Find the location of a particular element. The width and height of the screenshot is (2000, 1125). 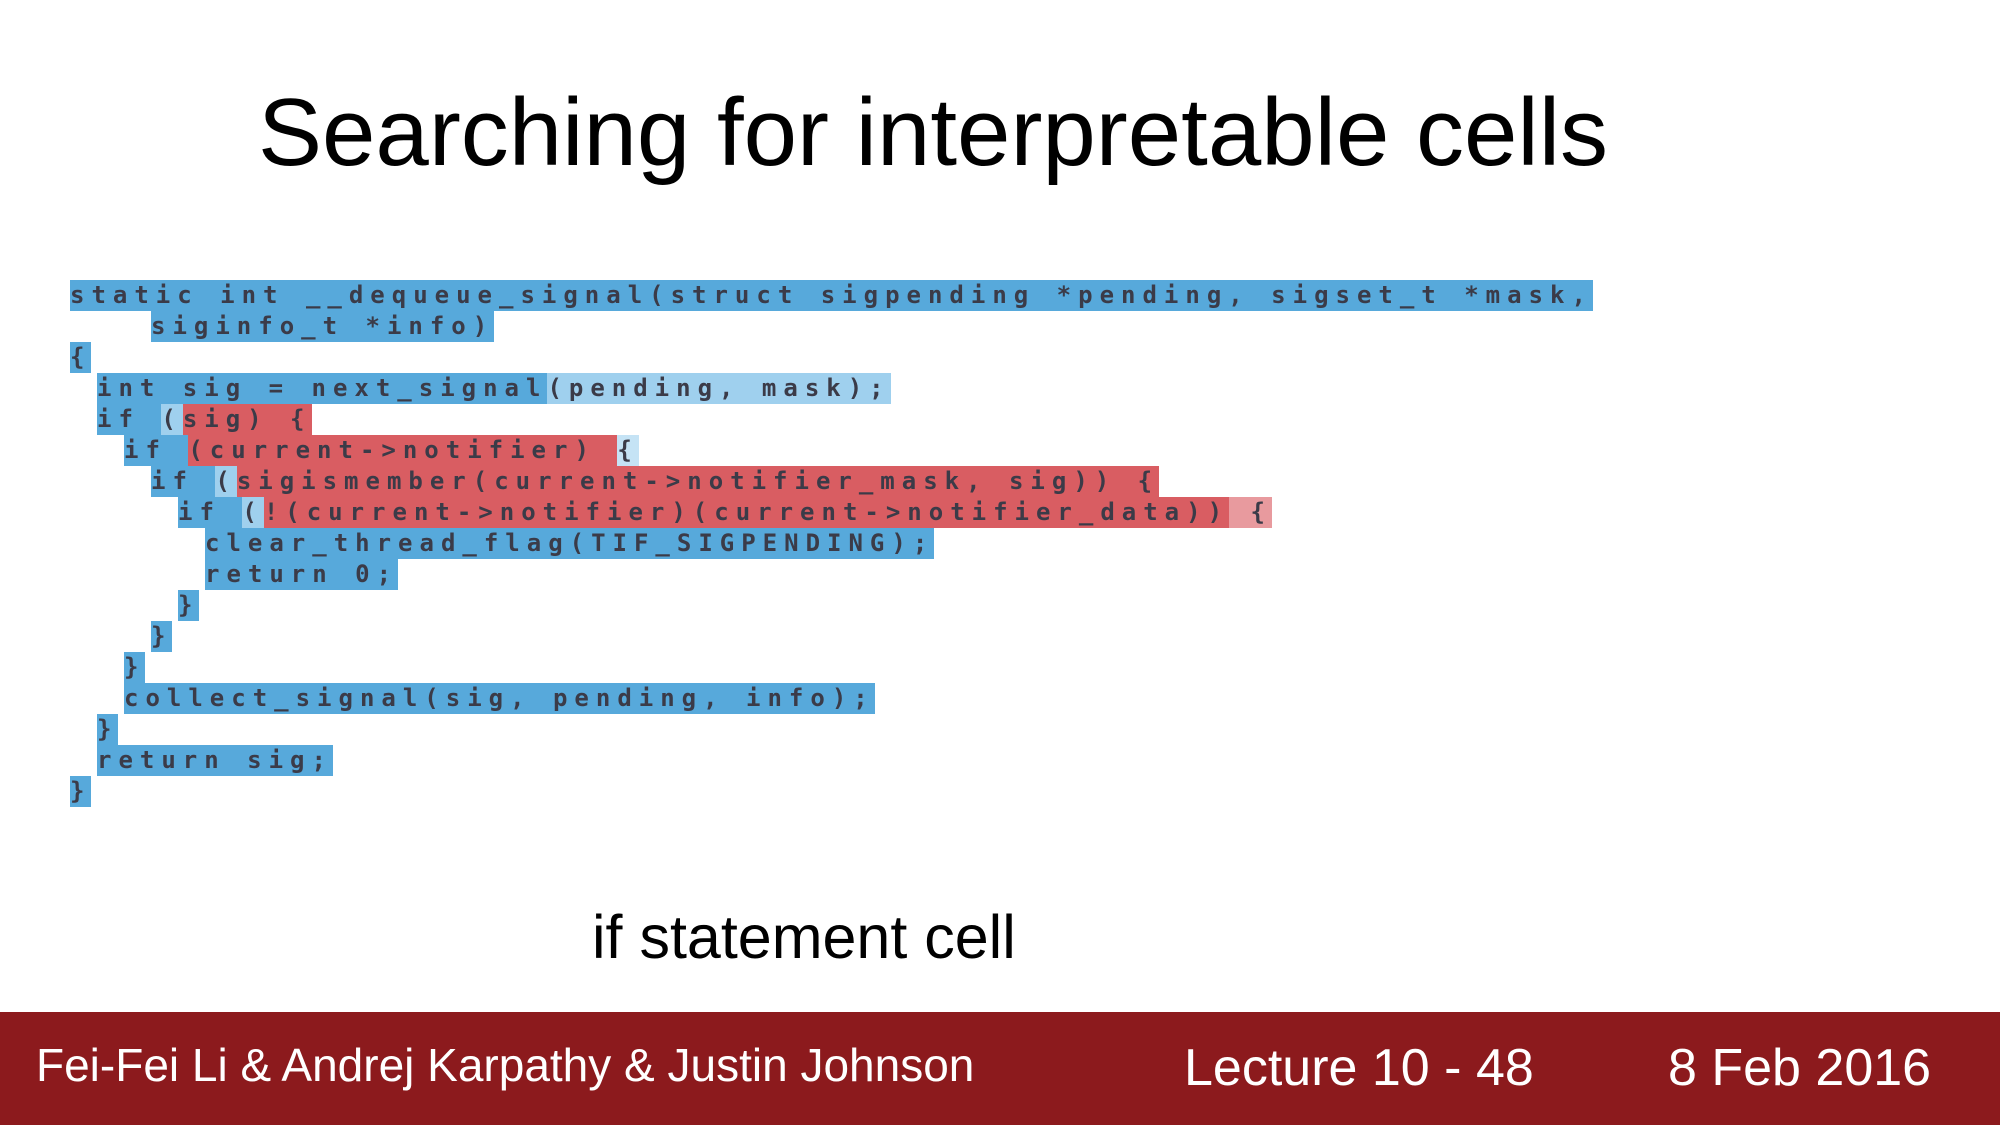

slide-title: Searching for interpretable cells is located at coordinates (933, 132).